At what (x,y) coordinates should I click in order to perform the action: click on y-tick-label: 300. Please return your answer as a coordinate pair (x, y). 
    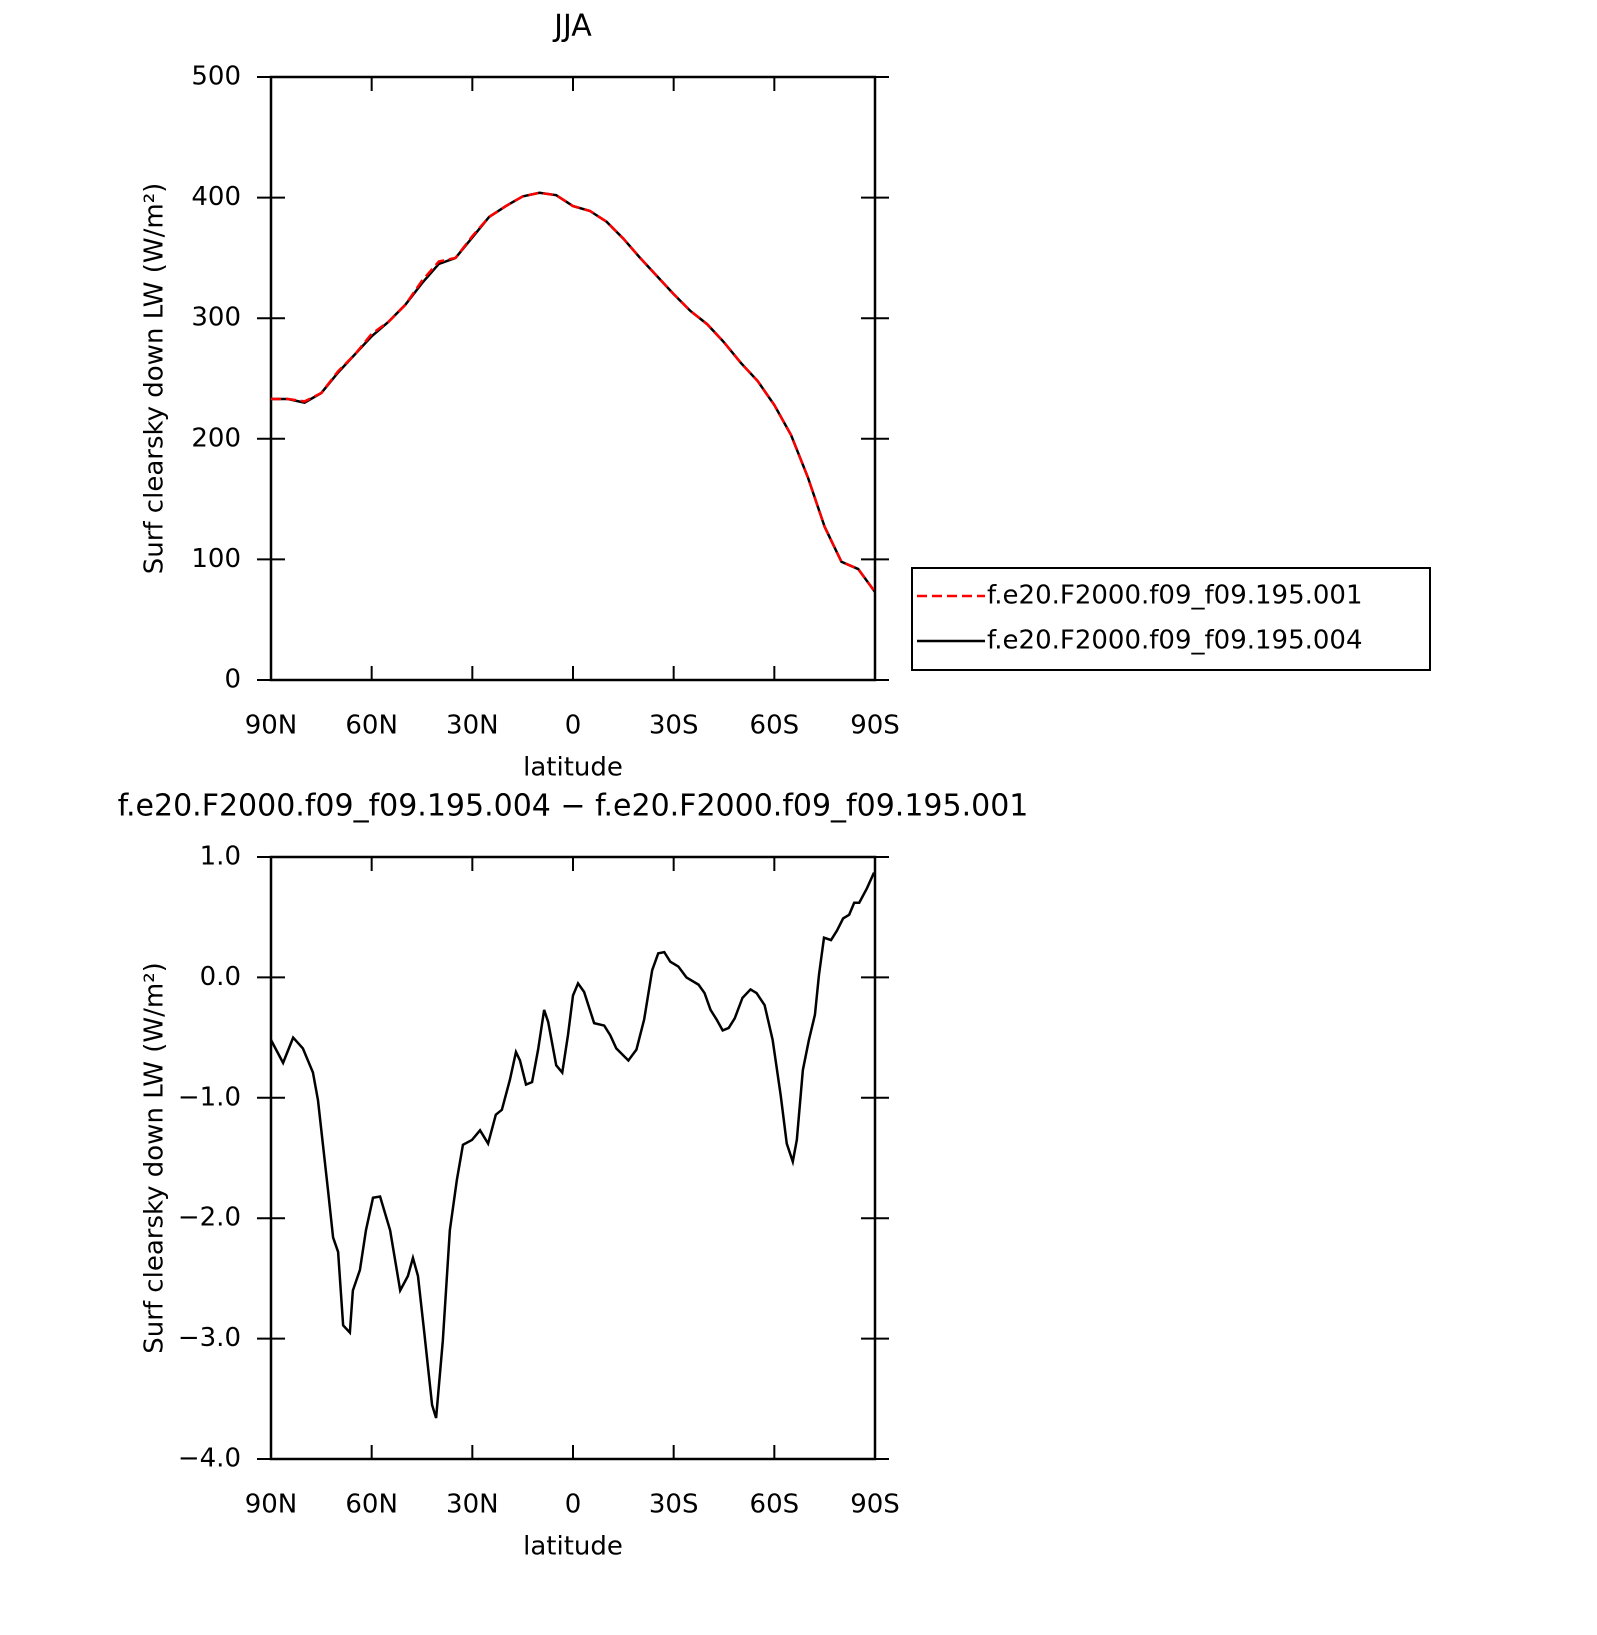
    Looking at the image, I should click on (216, 318).